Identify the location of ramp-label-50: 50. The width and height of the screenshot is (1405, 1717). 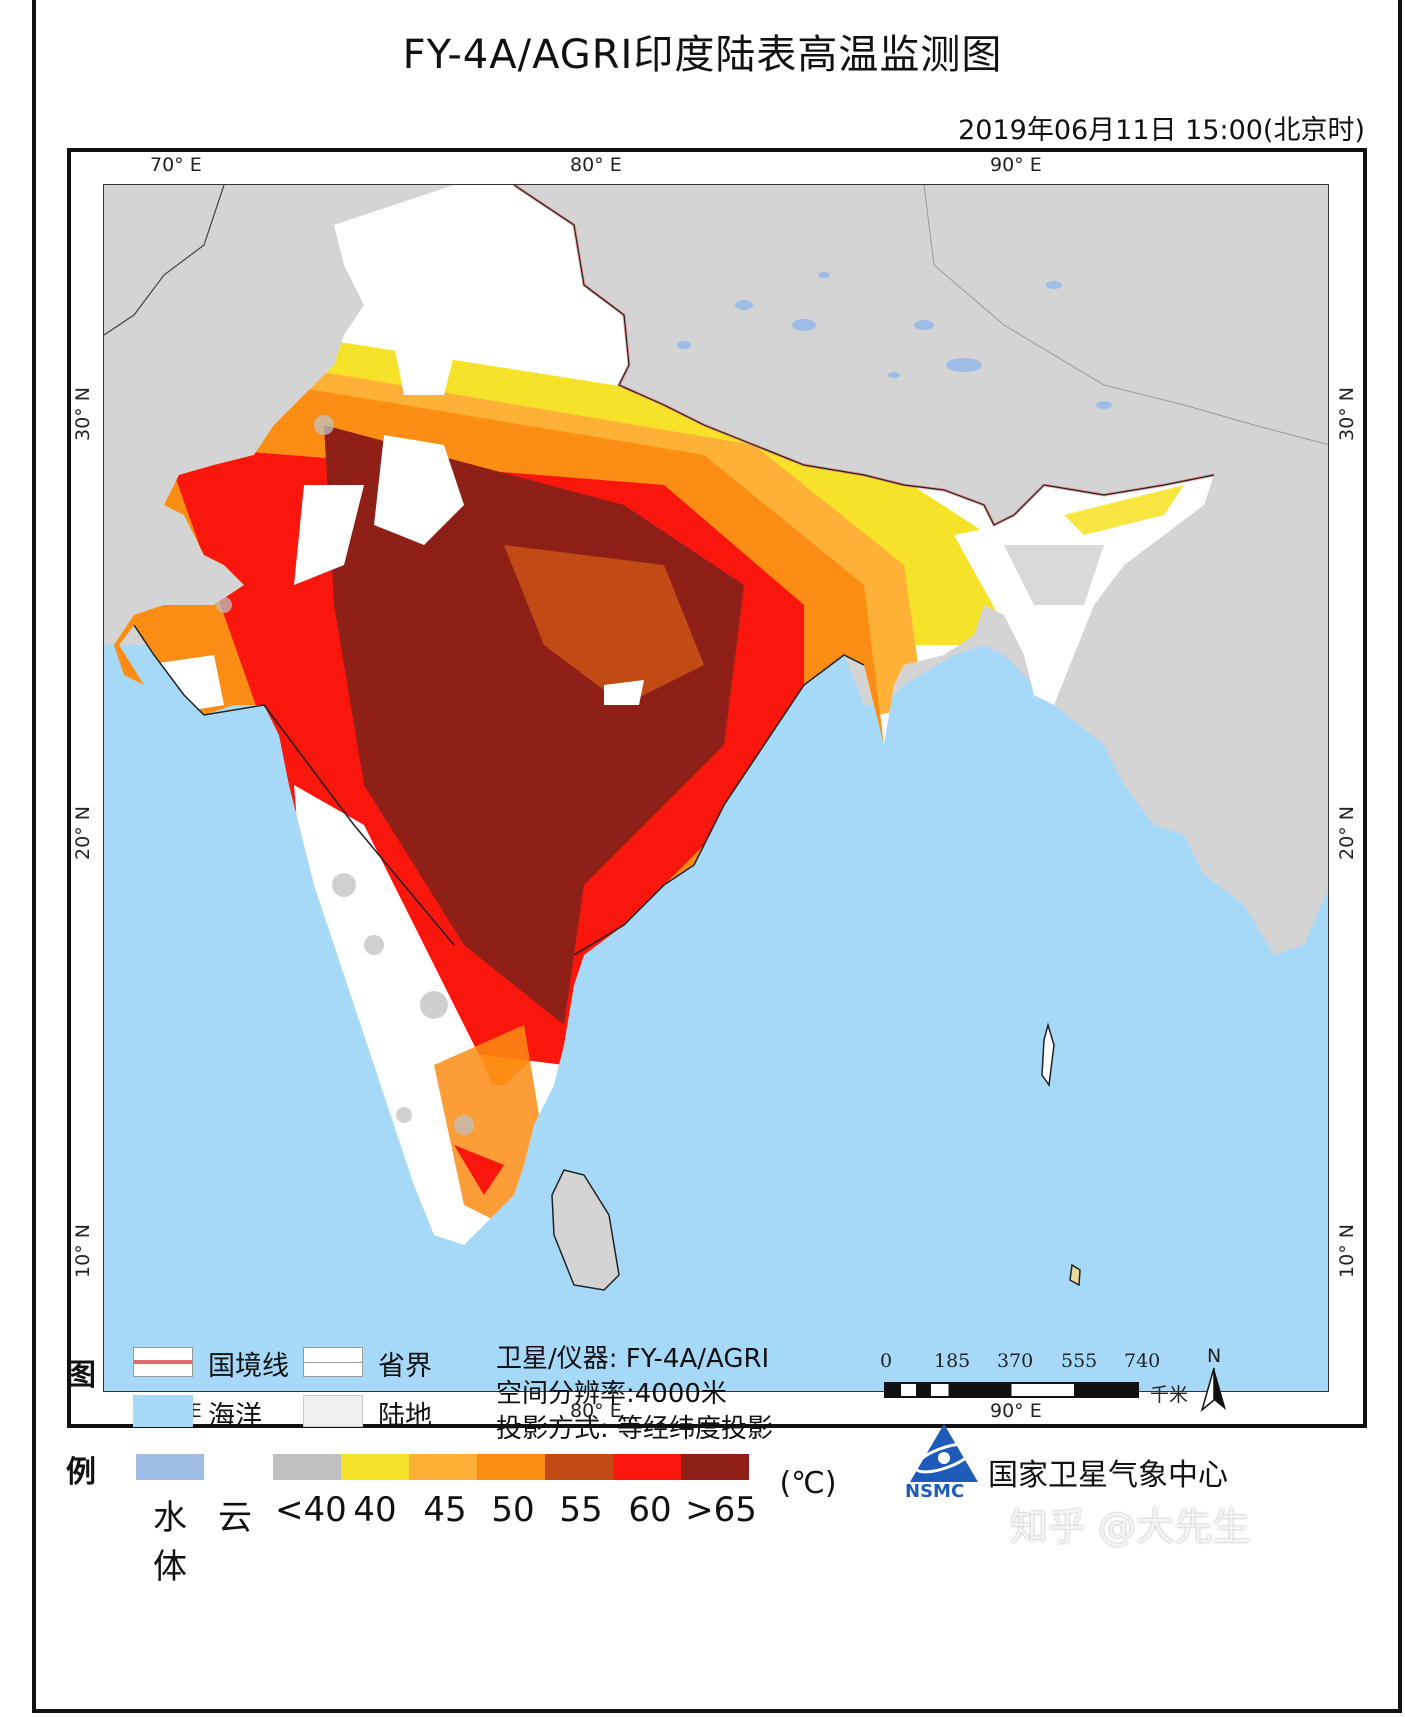
(513, 1510).